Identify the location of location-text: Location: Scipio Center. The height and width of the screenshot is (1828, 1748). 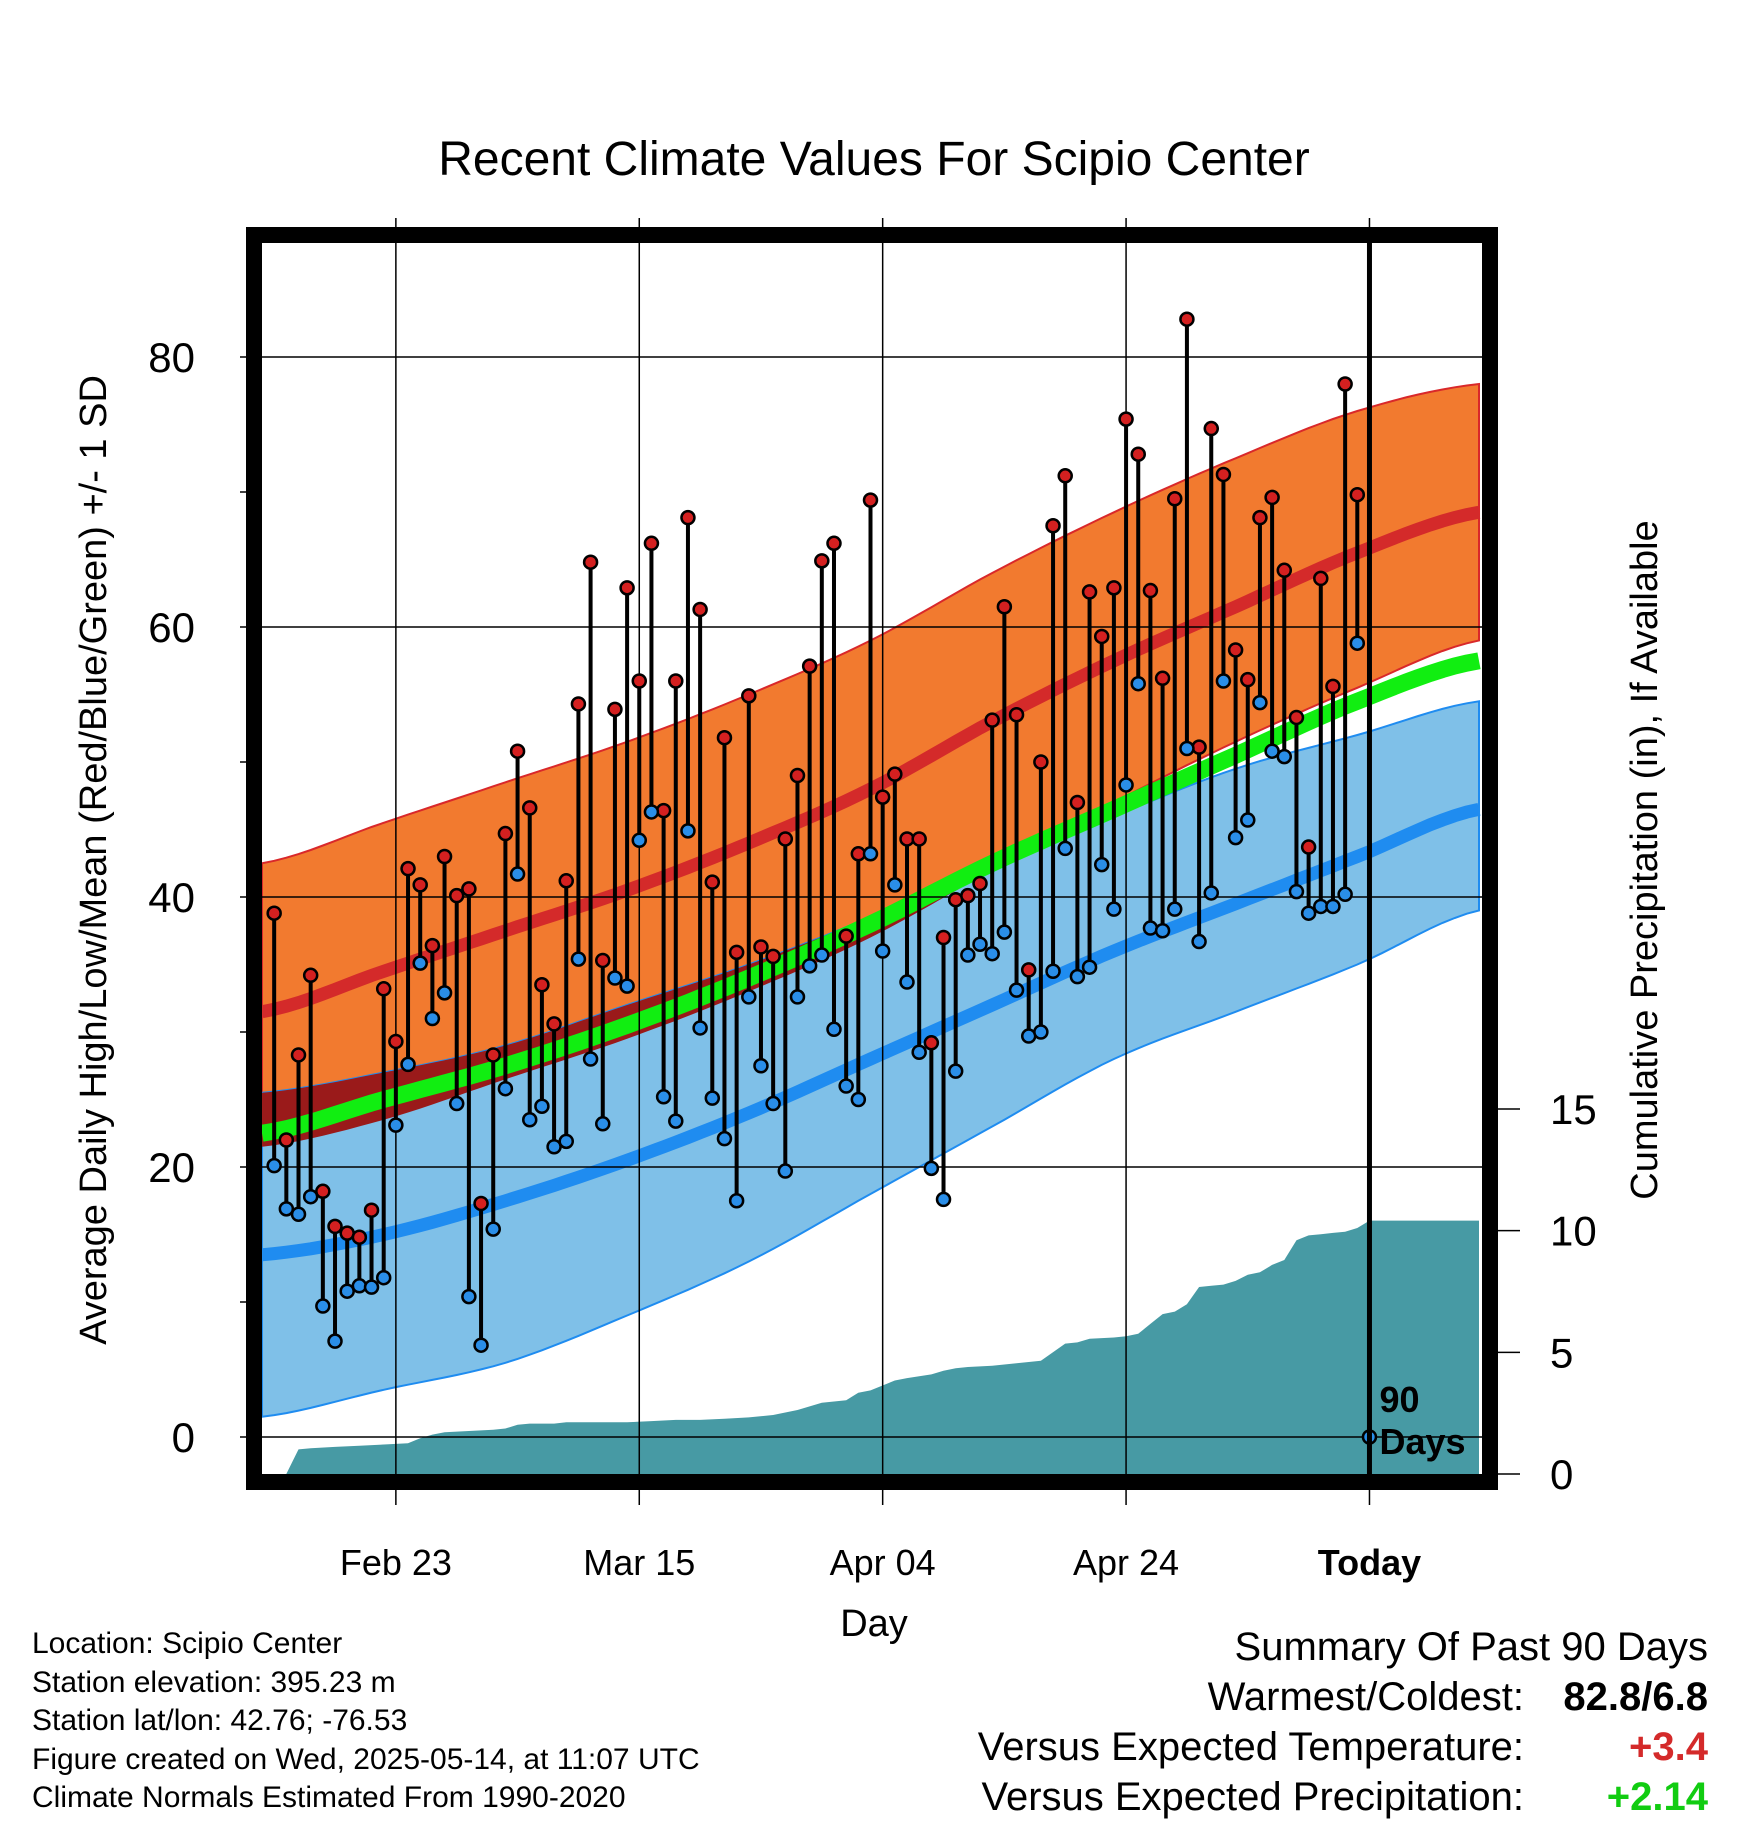
(187, 1643).